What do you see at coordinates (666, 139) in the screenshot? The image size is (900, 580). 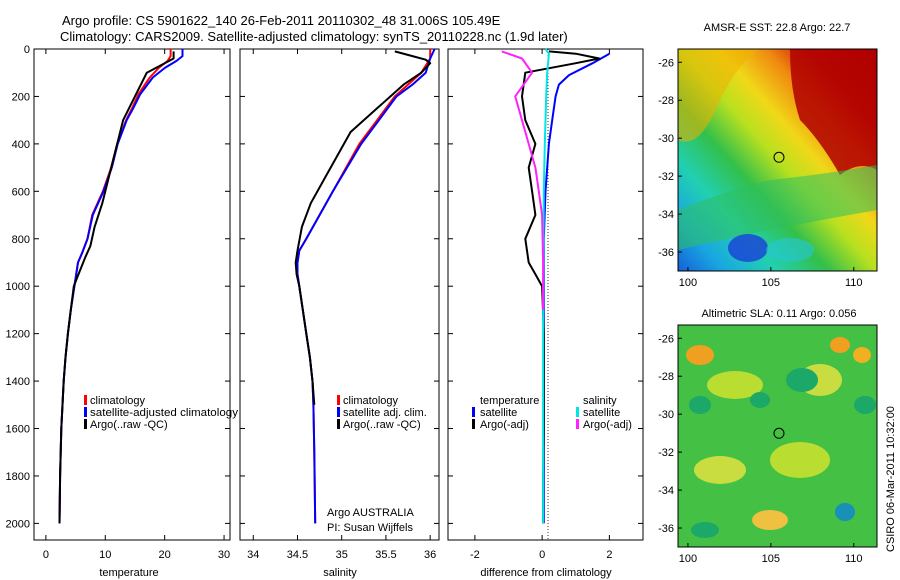 I see `map-y-tick-label: -30` at bounding box center [666, 139].